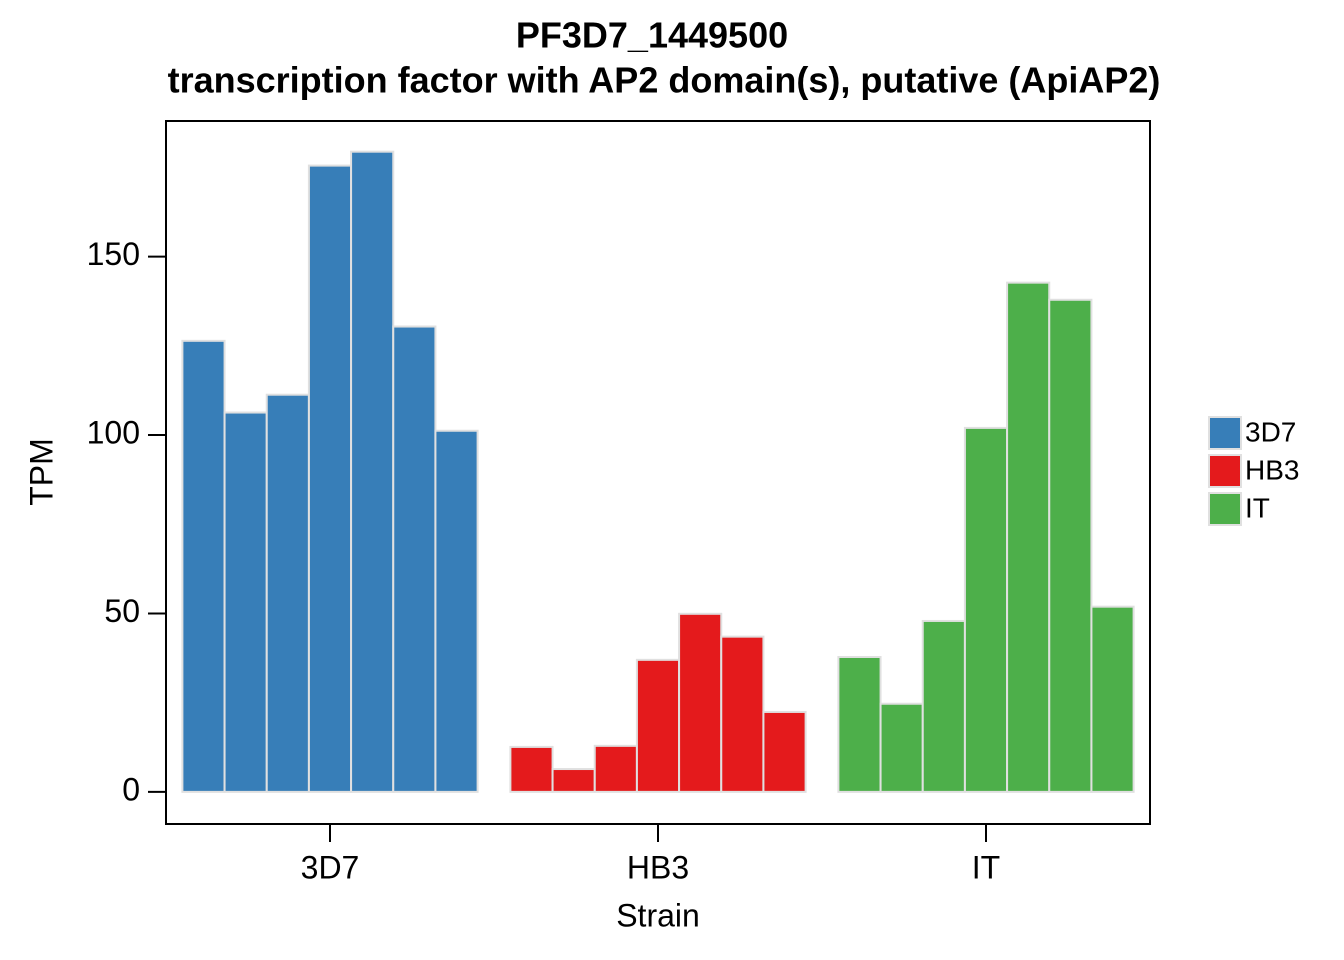  I want to click on y-tick-label: 150, so click(113, 254).